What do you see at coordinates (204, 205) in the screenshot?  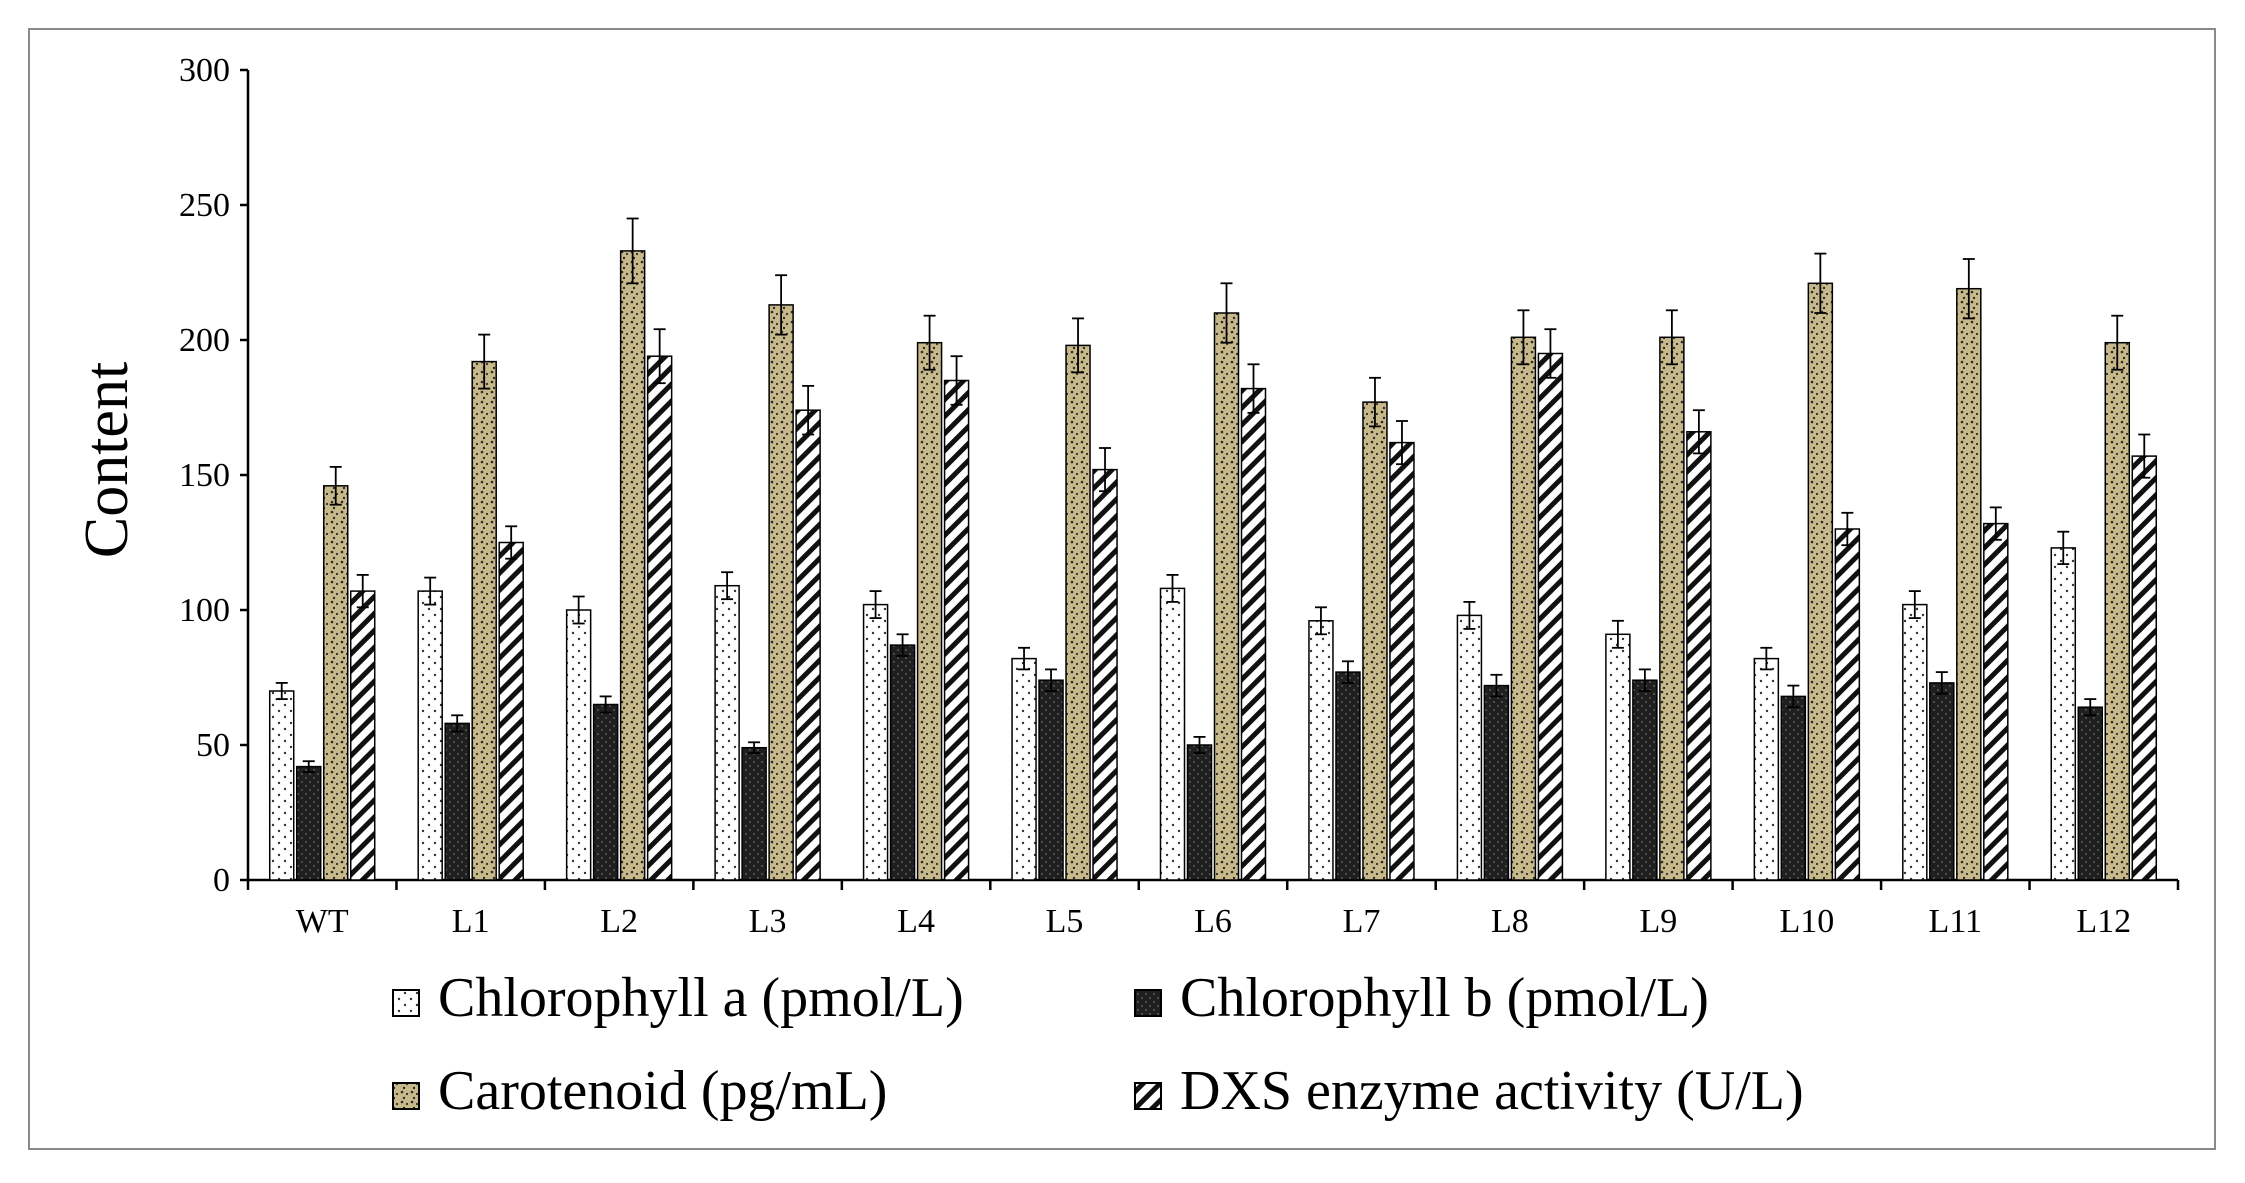 I see `y-tick-label: 250` at bounding box center [204, 205].